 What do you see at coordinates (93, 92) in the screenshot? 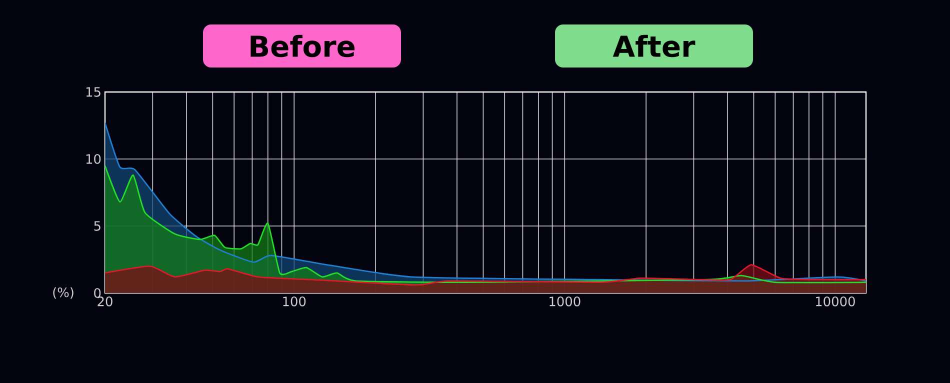
I see `y-tick-label: 15` at bounding box center [93, 92].